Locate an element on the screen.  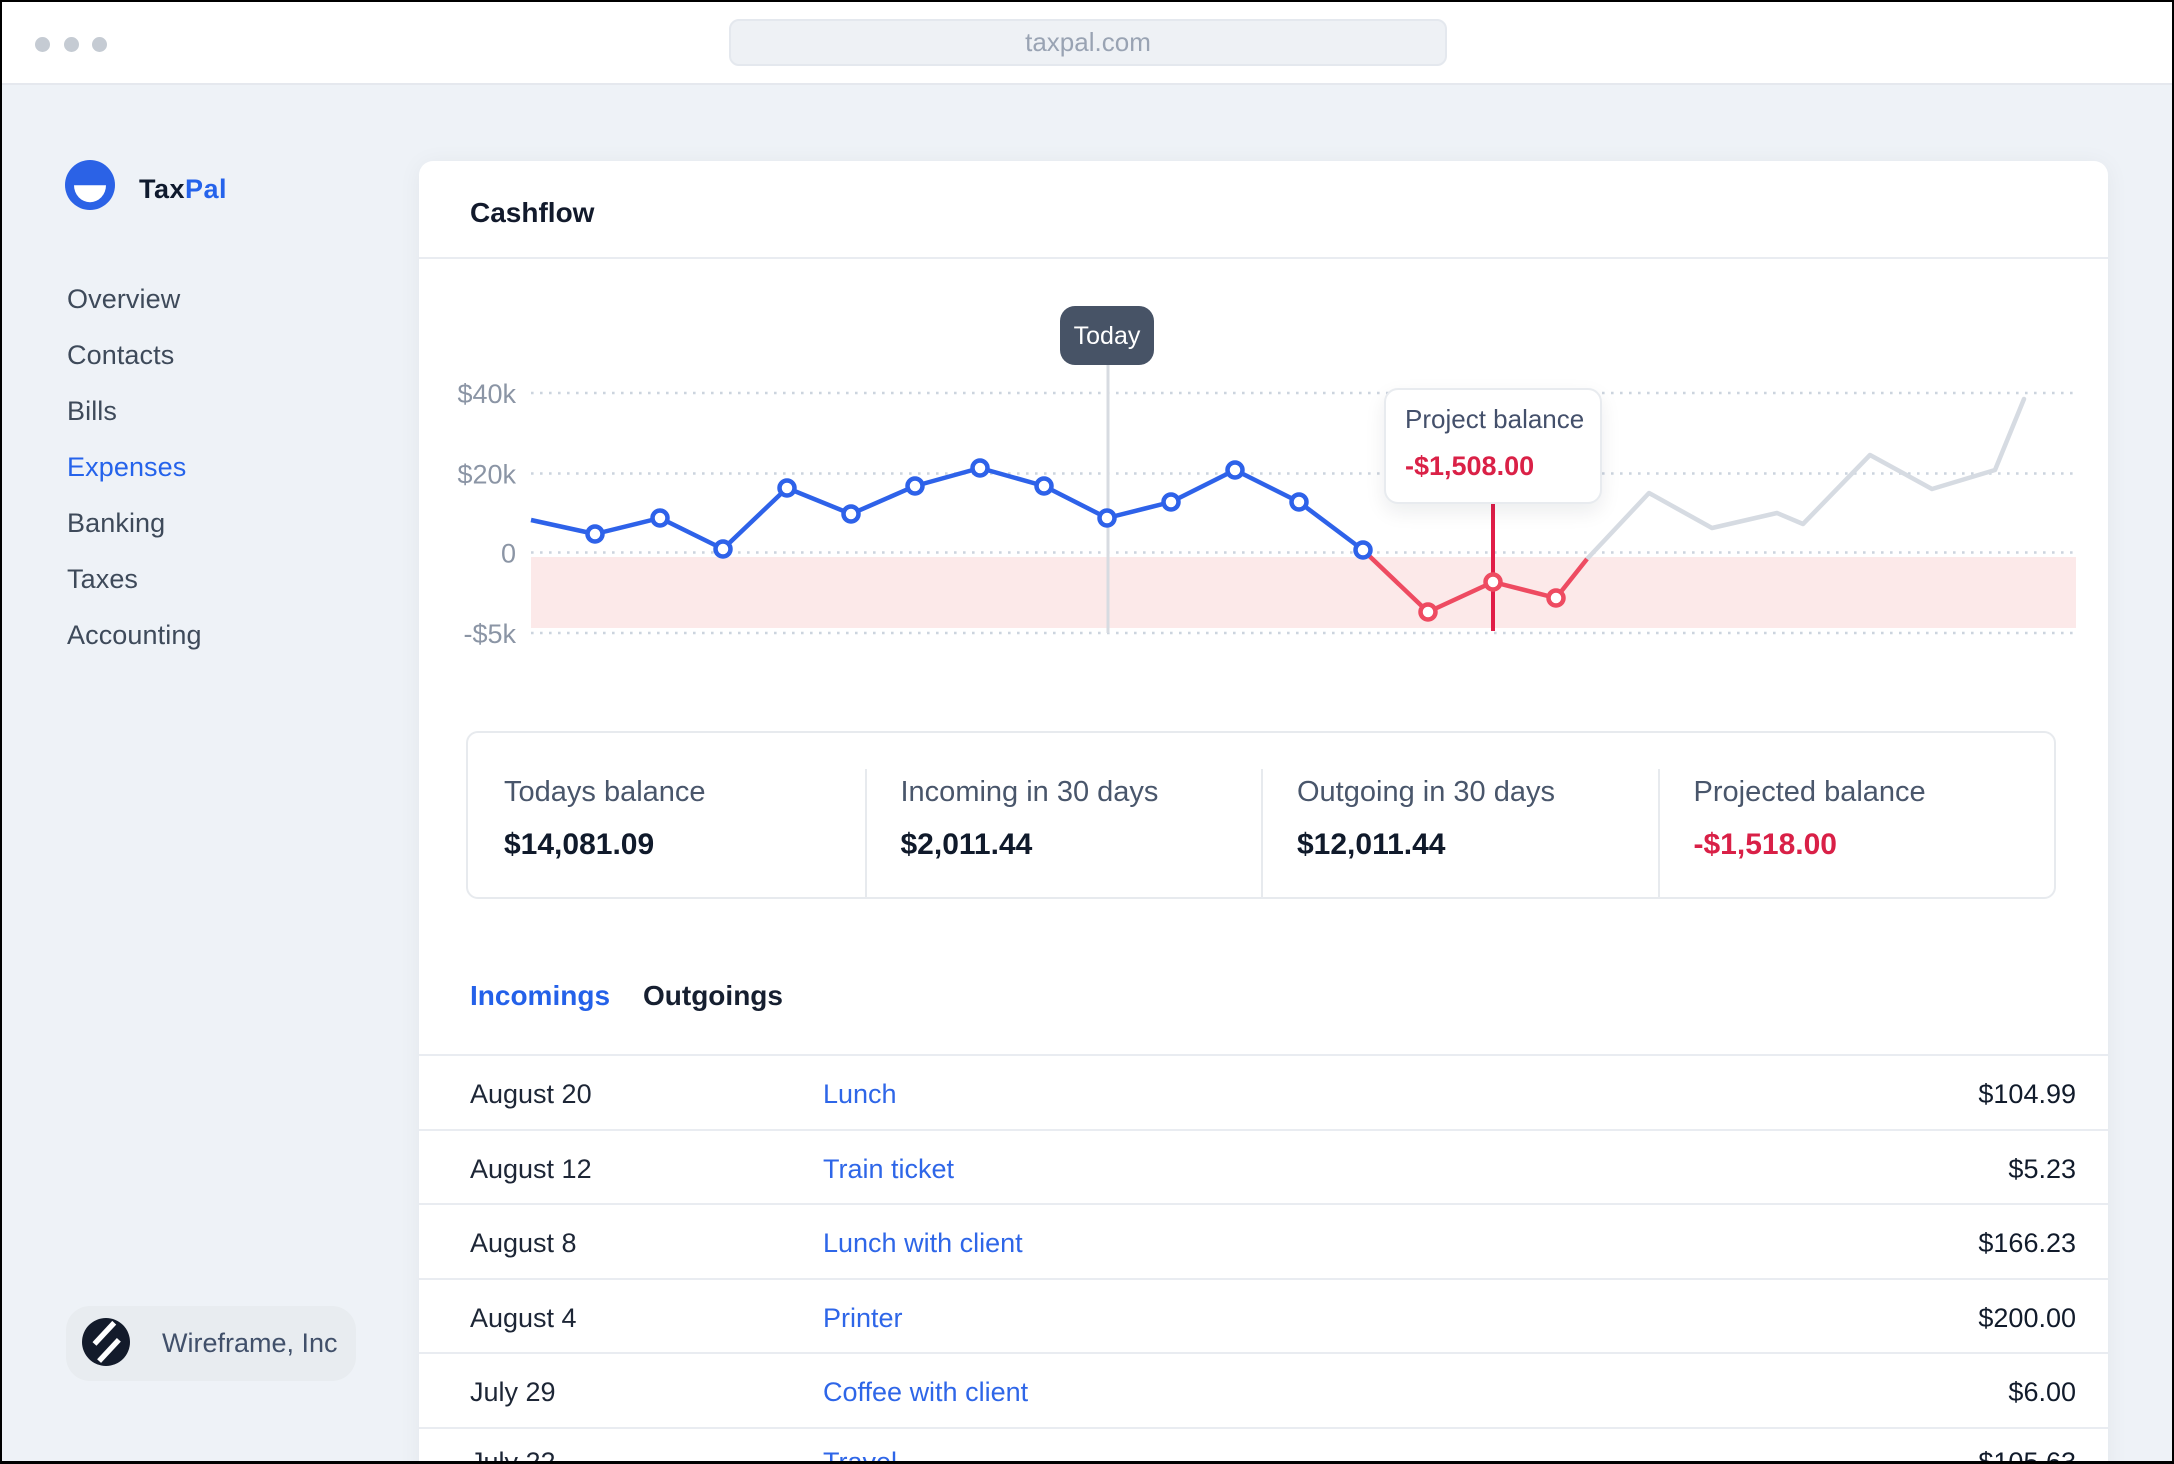
svg-text: Today is located at coordinates (1107, 336).